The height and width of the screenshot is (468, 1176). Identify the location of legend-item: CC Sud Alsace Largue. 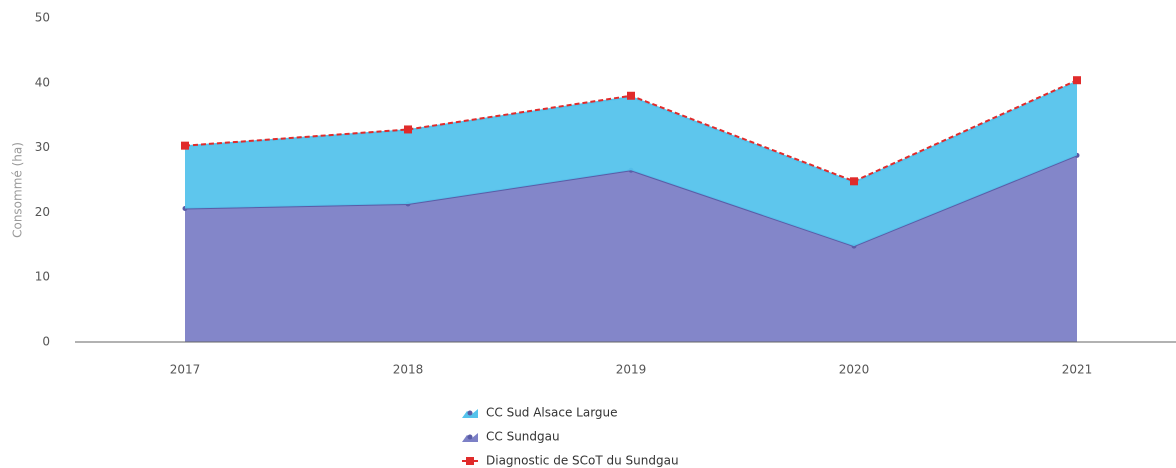
(540, 413).